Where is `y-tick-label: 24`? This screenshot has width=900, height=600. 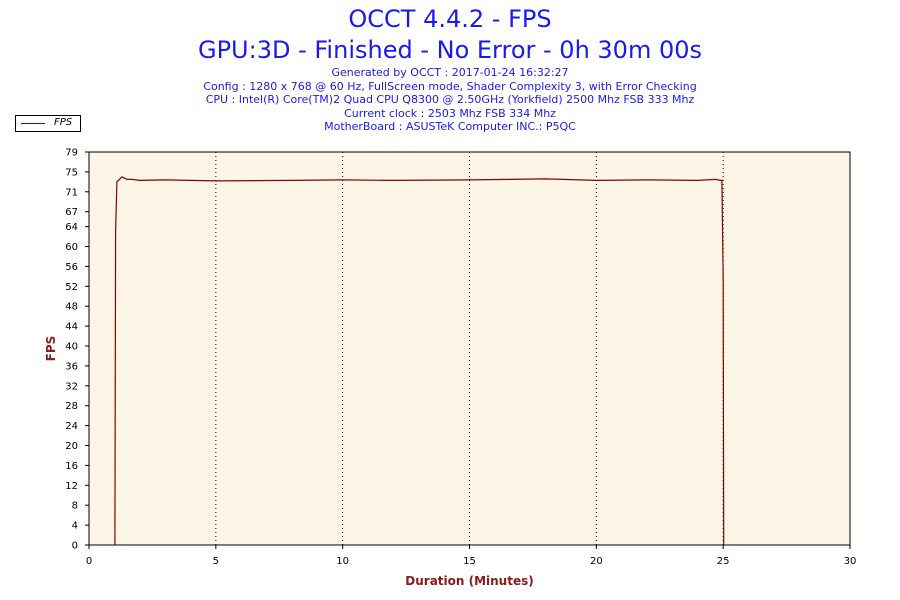
y-tick-label: 24 is located at coordinates (71, 426).